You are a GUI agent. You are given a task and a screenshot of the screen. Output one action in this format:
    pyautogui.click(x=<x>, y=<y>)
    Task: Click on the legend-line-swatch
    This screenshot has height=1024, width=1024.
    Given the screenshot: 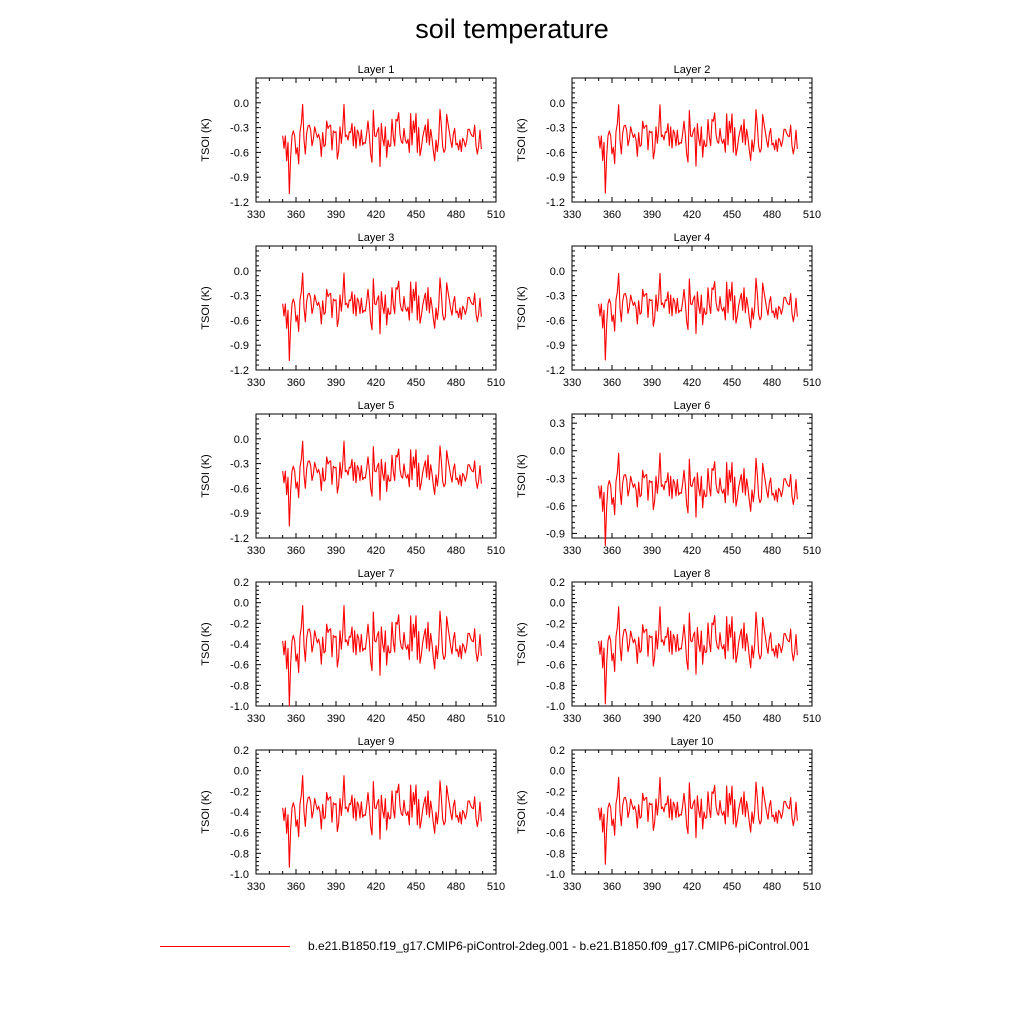 What is the action you would take?
    pyautogui.click(x=225, y=946)
    